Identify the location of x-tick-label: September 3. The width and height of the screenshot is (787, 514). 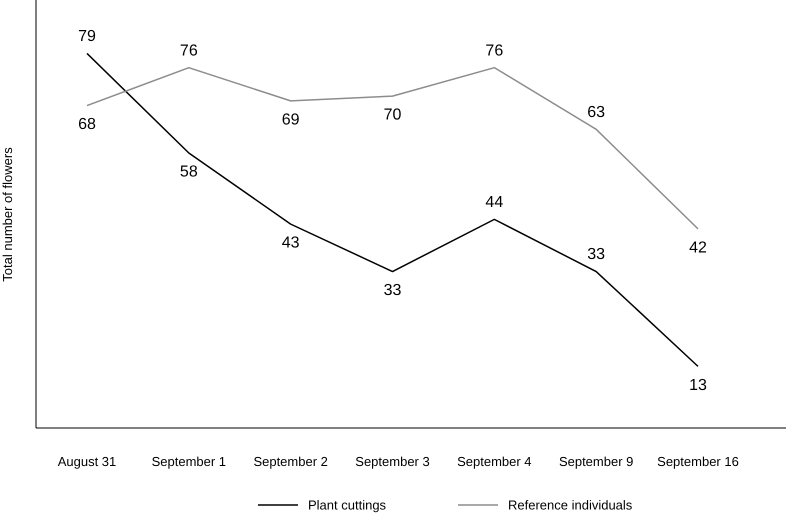
(392, 461).